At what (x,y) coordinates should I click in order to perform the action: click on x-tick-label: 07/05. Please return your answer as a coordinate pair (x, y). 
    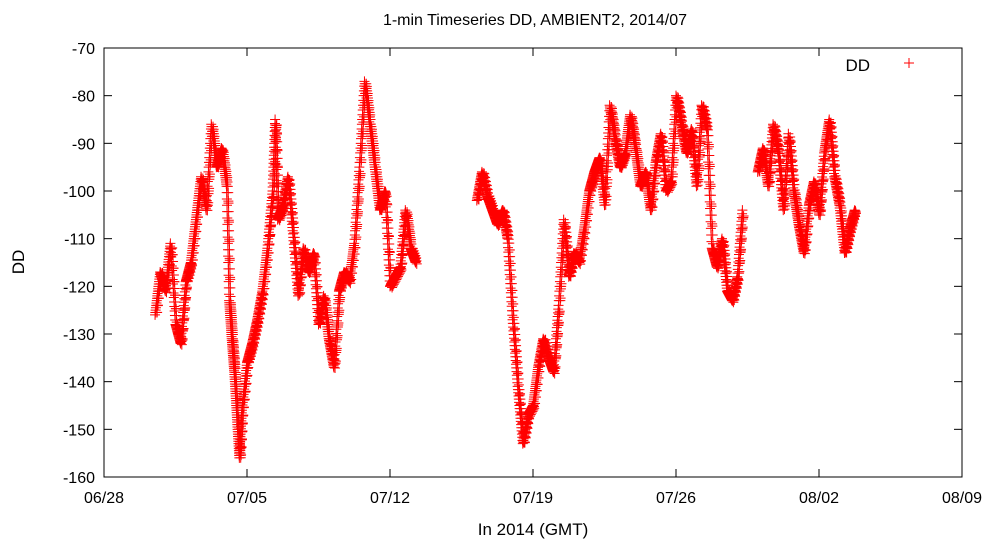
    Looking at the image, I should click on (247, 498).